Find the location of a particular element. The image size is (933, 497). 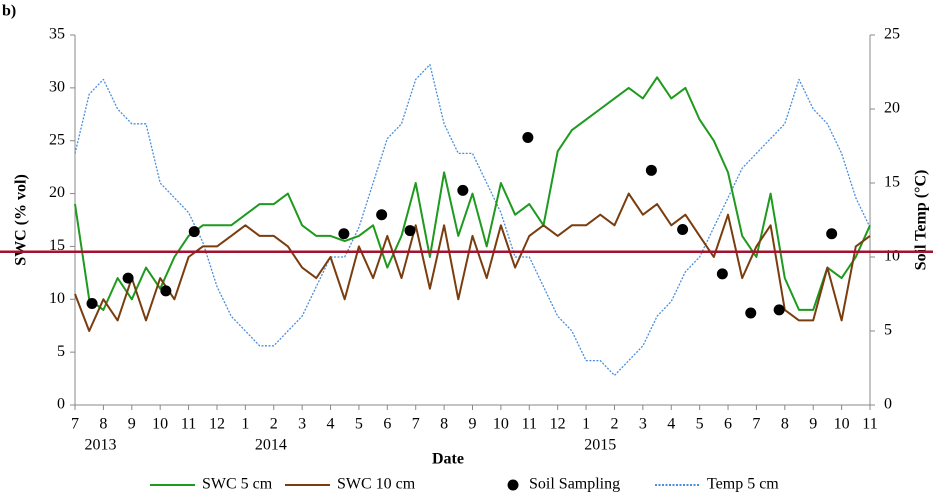

panel-label: b) is located at coordinates (9, 11).